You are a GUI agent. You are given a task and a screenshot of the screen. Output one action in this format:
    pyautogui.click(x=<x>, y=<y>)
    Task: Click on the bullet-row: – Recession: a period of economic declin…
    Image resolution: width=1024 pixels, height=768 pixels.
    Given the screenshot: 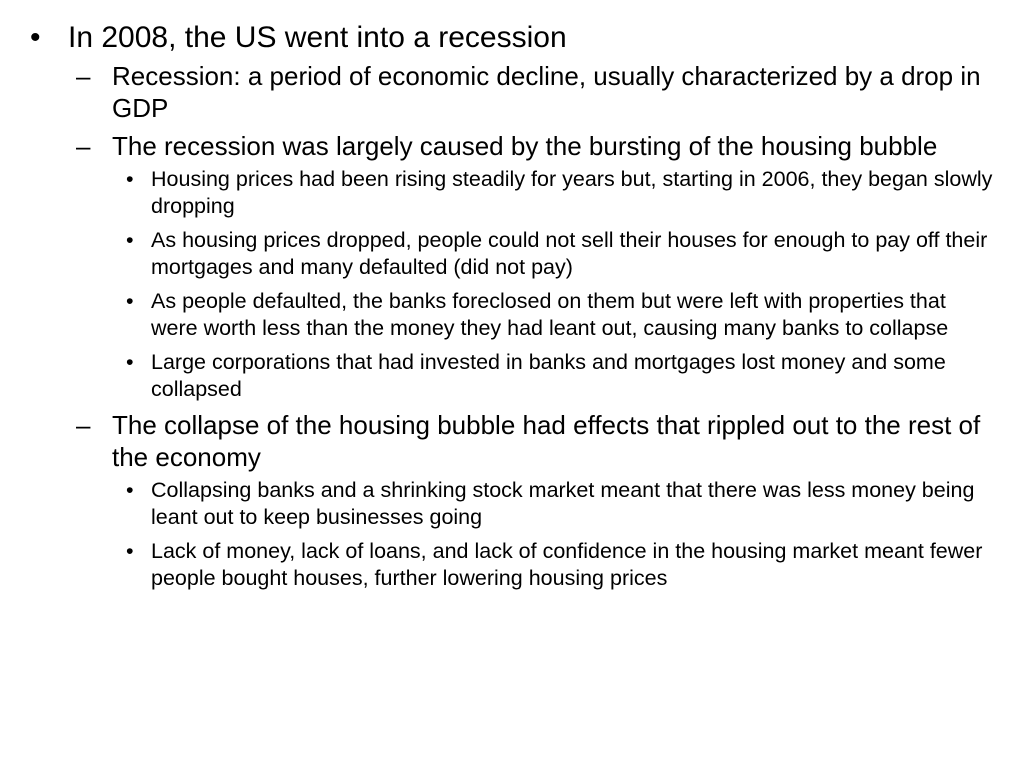 What is the action you would take?
    pyautogui.click(x=536, y=92)
    